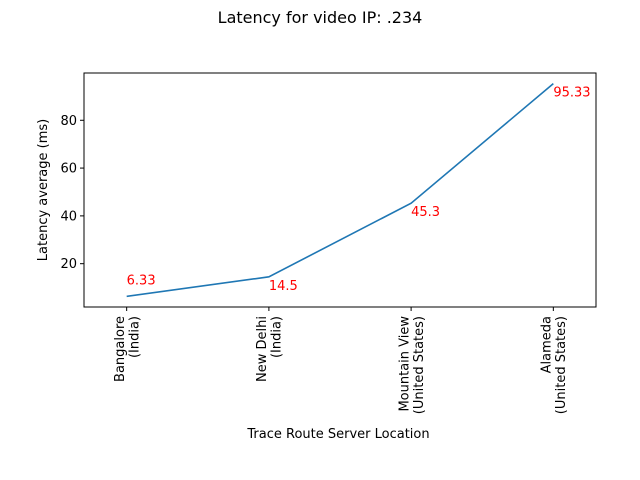  Describe the element at coordinates (320, 17) in the screenshot. I see `chart-title: Latency for video IP: .234` at that location.